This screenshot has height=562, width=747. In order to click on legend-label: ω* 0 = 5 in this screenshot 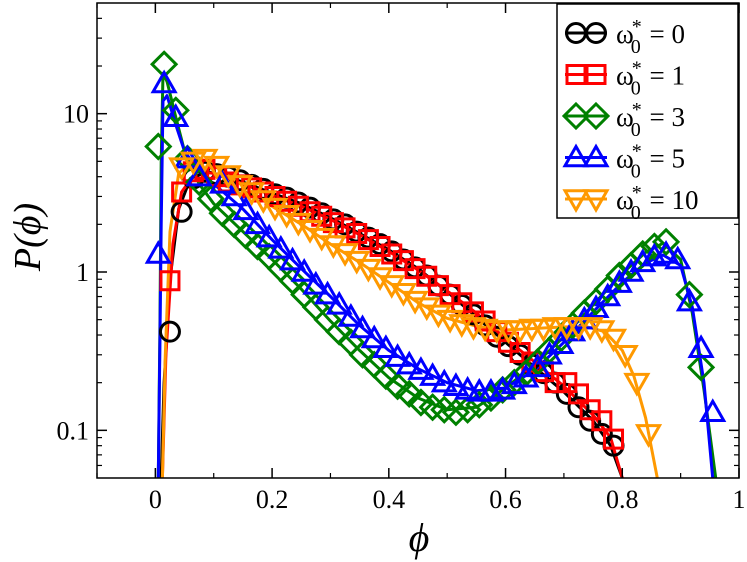, I will do `click(650, 162)`.